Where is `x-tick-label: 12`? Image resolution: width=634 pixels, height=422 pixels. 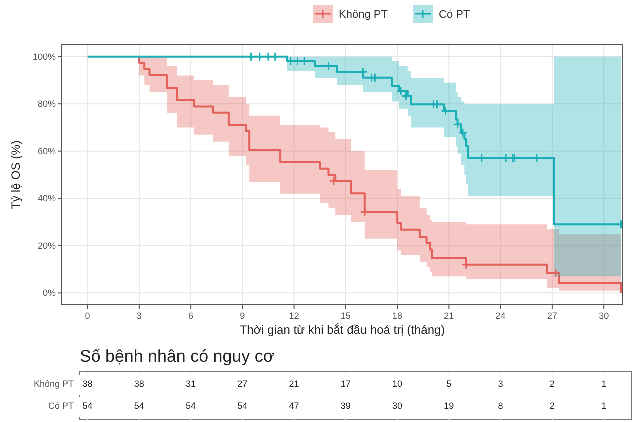
x-tick-label: 12 is located at coordinates (294, 316).